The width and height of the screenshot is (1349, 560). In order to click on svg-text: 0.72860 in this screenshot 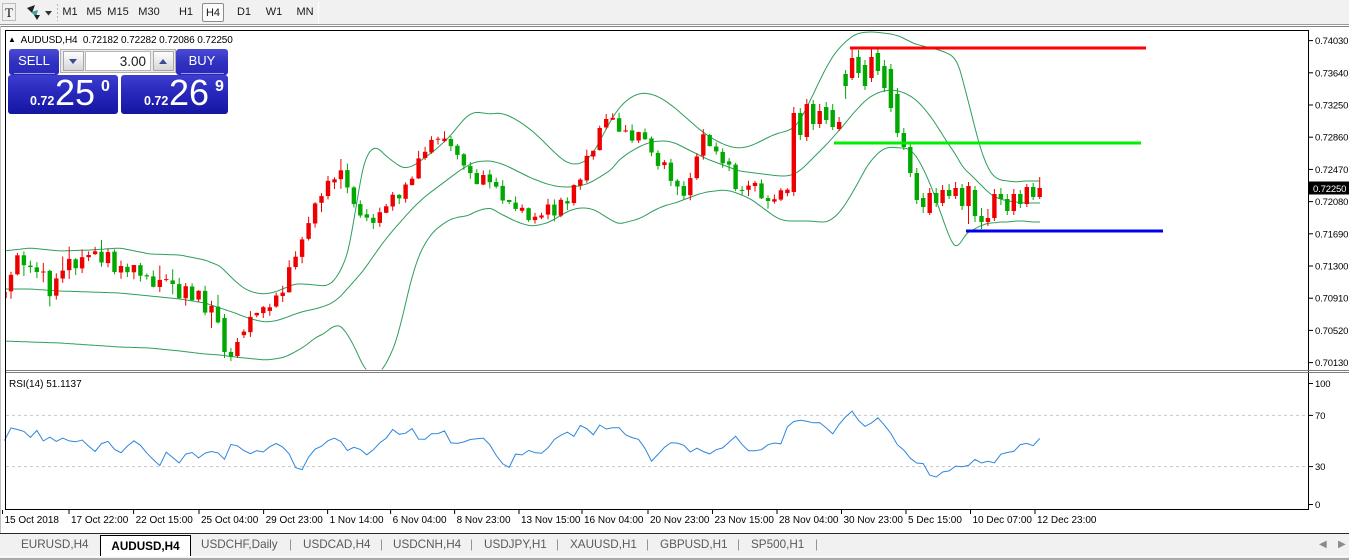, I will do `click(1331, 138)`.